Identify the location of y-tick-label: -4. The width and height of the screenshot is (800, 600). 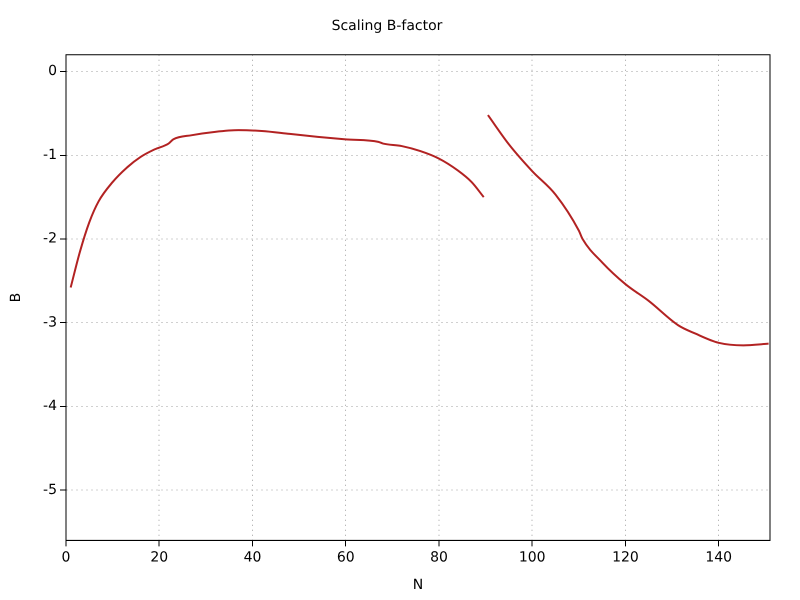
(50, 406).